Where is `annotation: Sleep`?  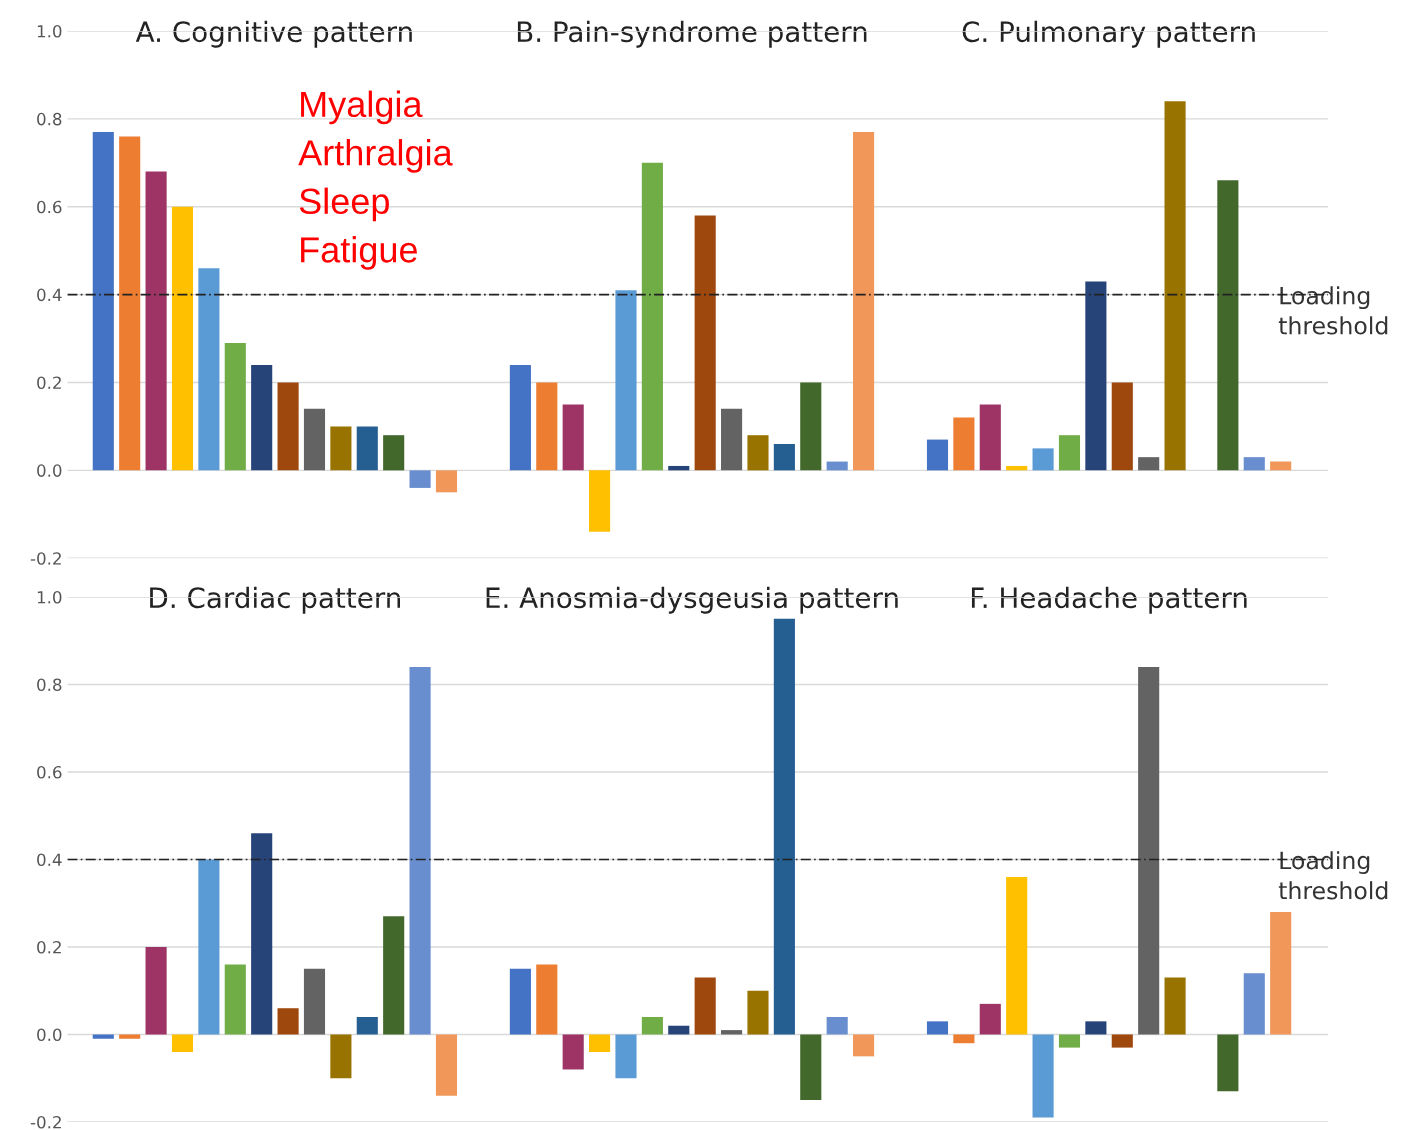
annotation: Sleep is located at coordinates (344, 204).